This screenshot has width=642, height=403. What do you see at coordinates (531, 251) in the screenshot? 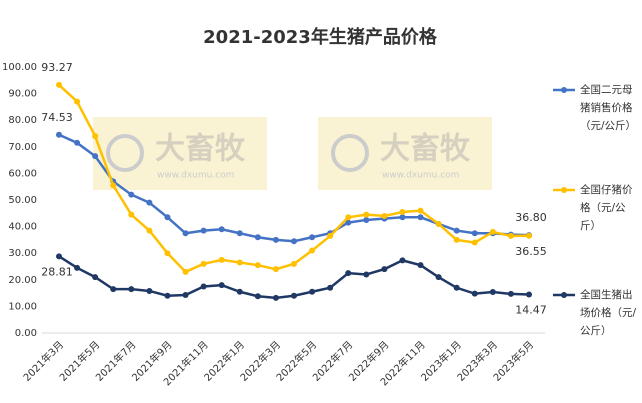
I see `data-label: 36.55` at bounding box center [531, 251].